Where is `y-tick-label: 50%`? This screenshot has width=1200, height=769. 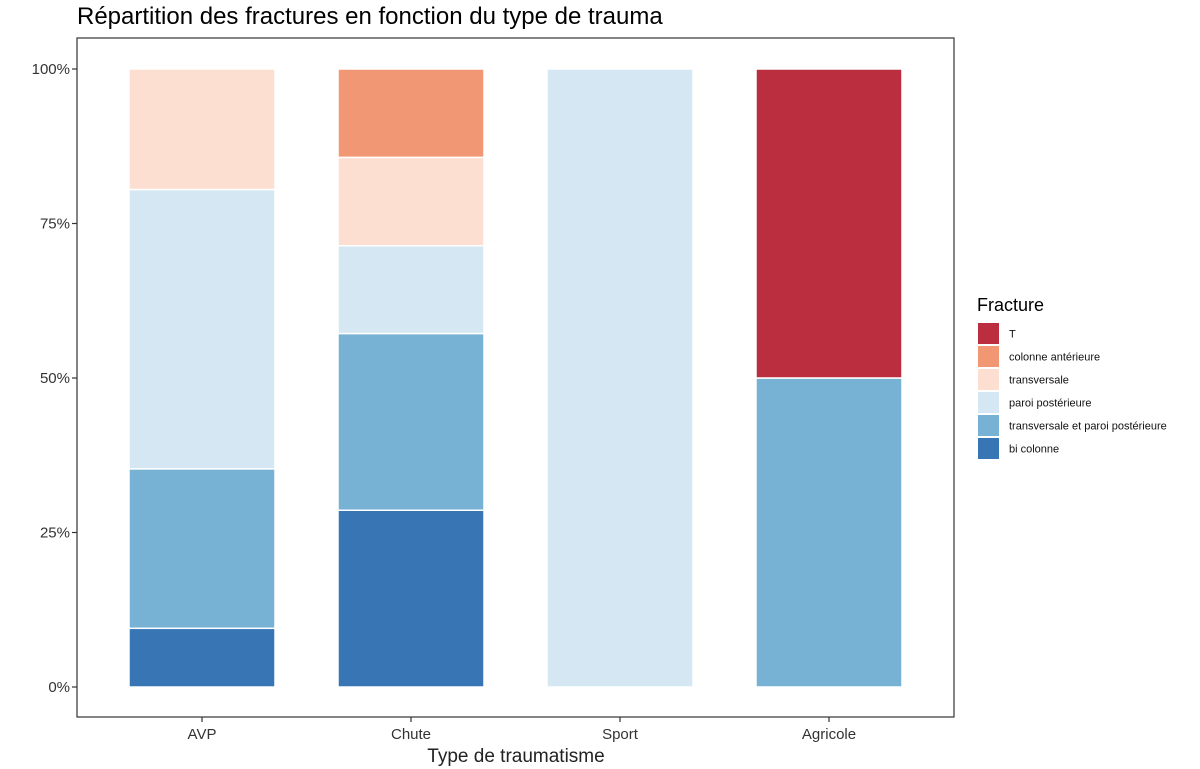 y-tick-label: 50% is located at coordinates (55, 378).